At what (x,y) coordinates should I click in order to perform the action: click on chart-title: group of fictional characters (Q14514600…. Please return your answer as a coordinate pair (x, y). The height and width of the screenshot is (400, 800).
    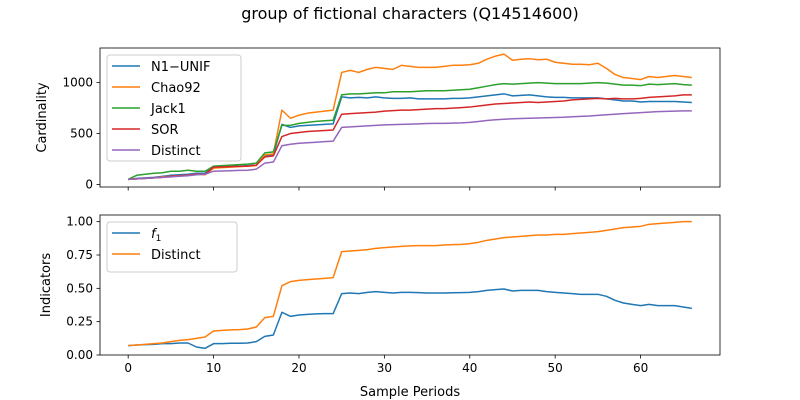
    Looking at the image, I should click on (409, 13).